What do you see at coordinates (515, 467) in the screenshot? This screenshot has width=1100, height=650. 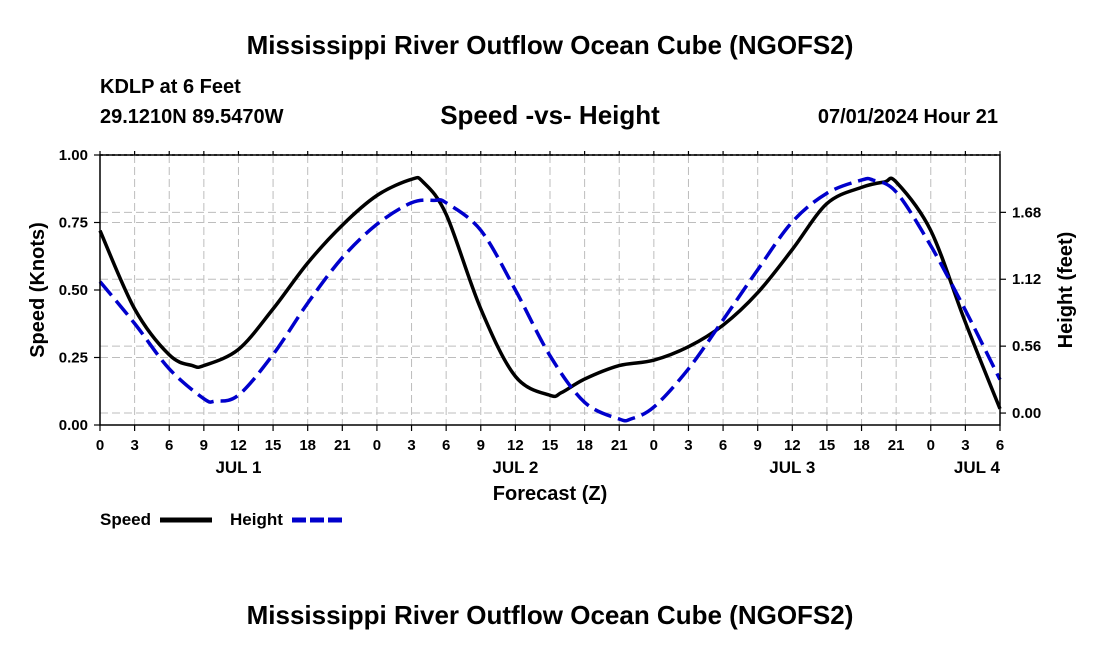 I see `x-date-label: JUL 2` at bounding box center [515, 467].